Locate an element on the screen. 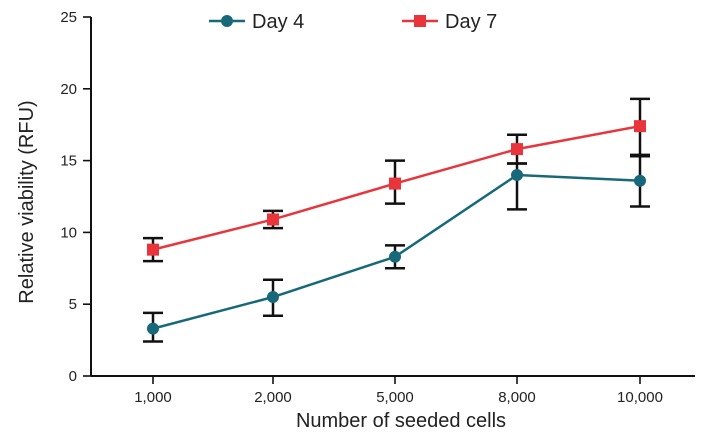 Image resolution: width=709 pixels, height=434 pixels. legend-item: Day 7 is located at coordinates (449, 22).